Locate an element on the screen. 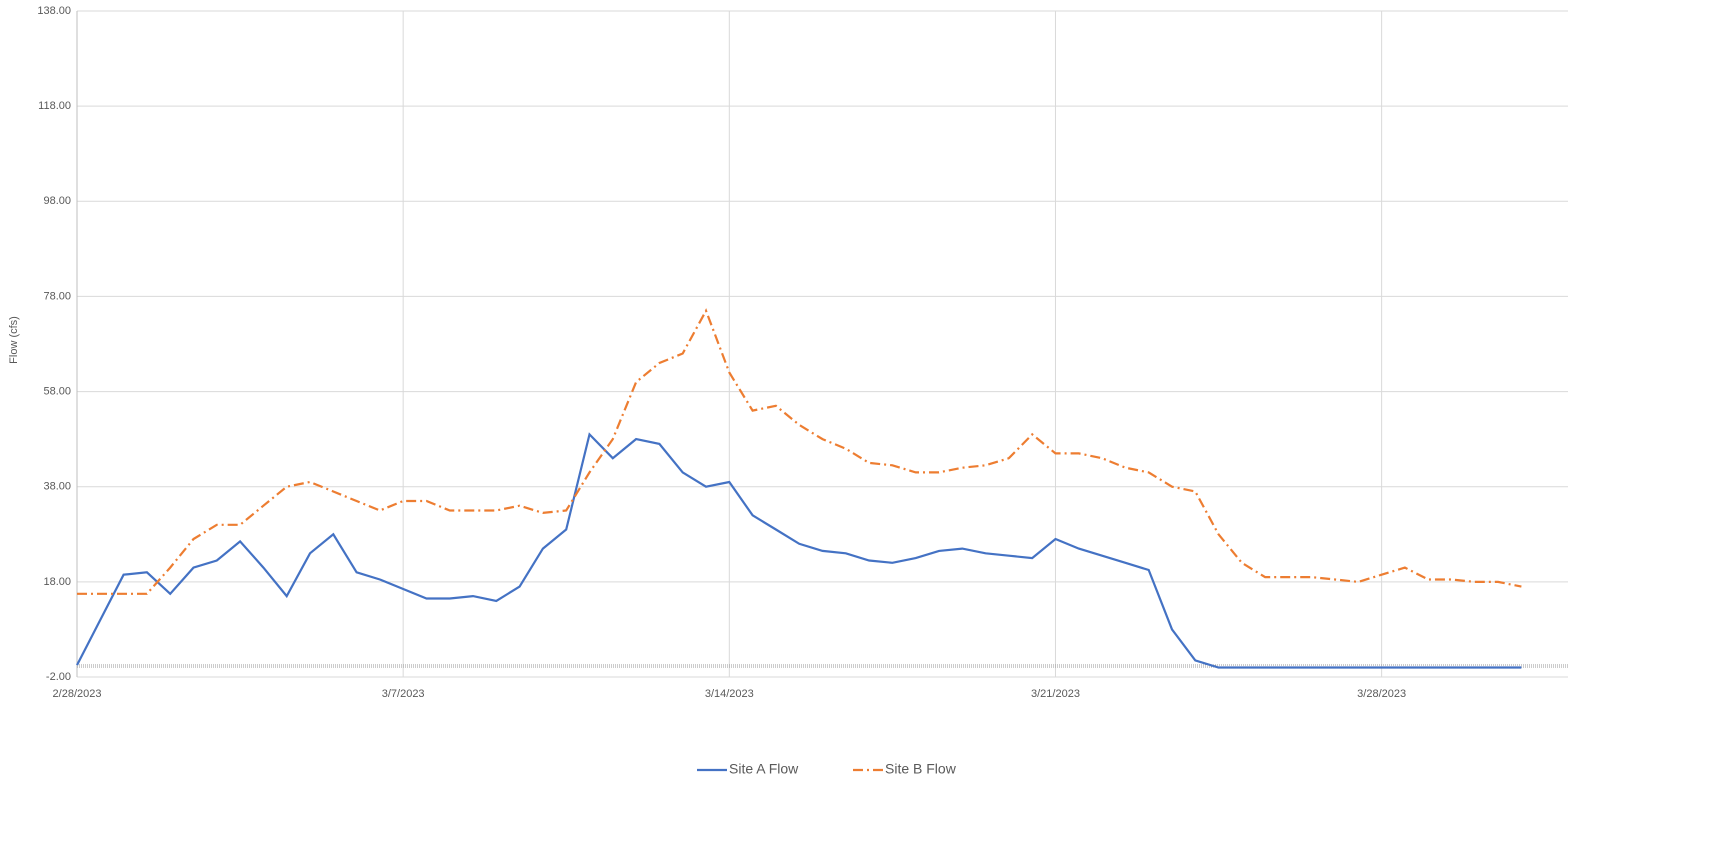 The height and width of the screenshot is (849, 1710). y-tick-label: 58.00 is located at coordinates (57, 391).